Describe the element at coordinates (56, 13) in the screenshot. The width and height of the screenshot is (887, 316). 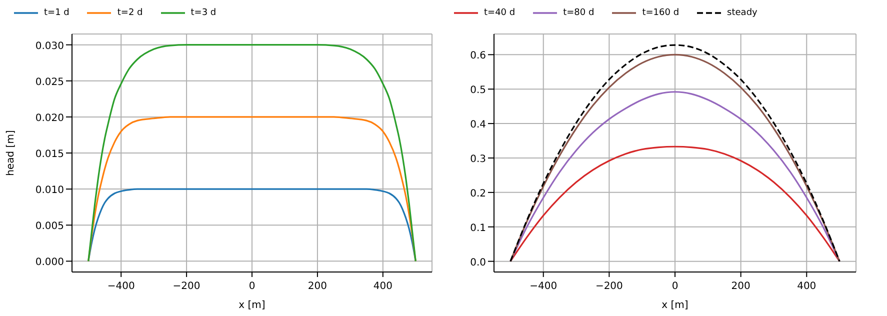
I see `legend-label: t=1 d` at that location.